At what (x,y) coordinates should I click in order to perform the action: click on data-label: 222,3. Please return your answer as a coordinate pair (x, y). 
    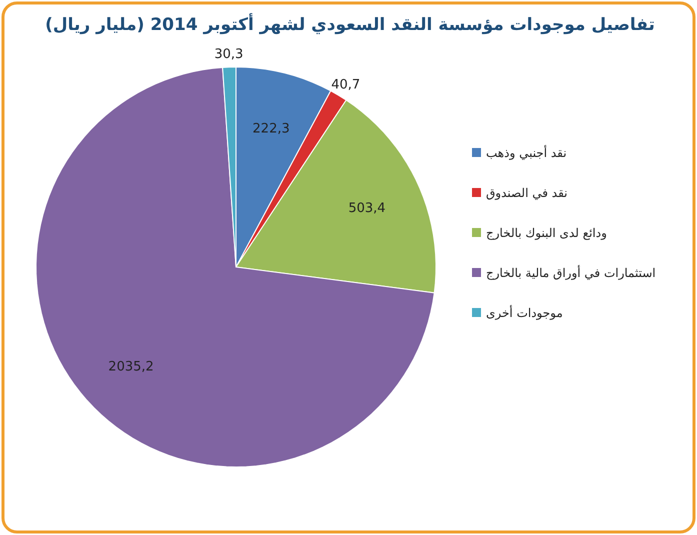
    Looking at the image, I should click on (271, 128).